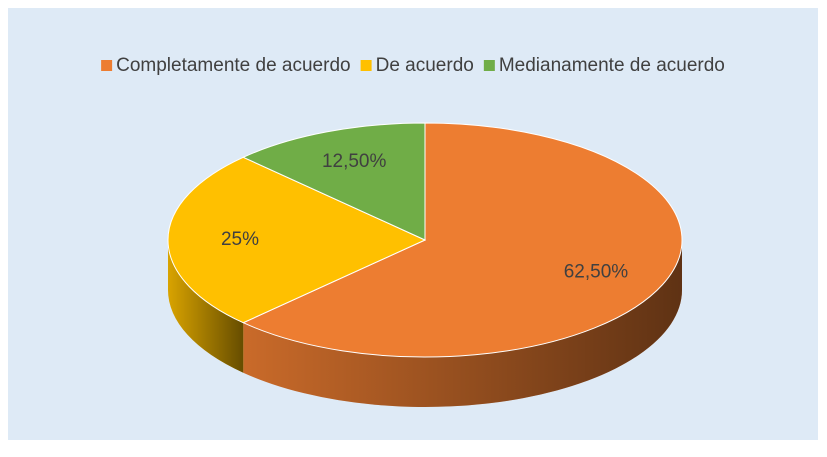 The image size is (827, 457). What do you see at coordinates (596, 271) in the screenshot?
I see `data-label: 62,50%` at bounding box center [596, 271].